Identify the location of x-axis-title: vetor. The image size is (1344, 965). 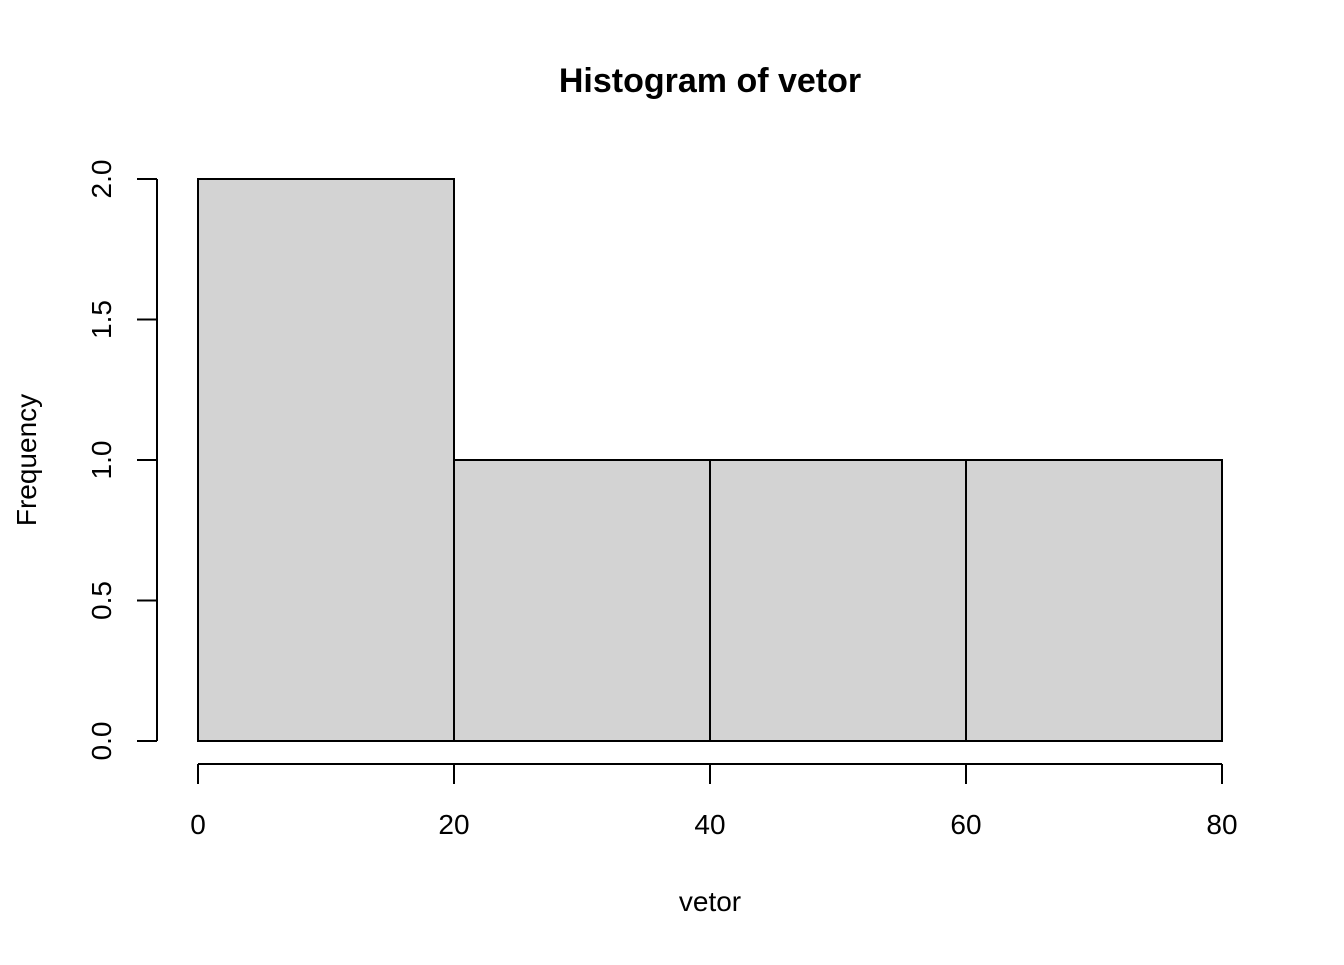
(710, 901).